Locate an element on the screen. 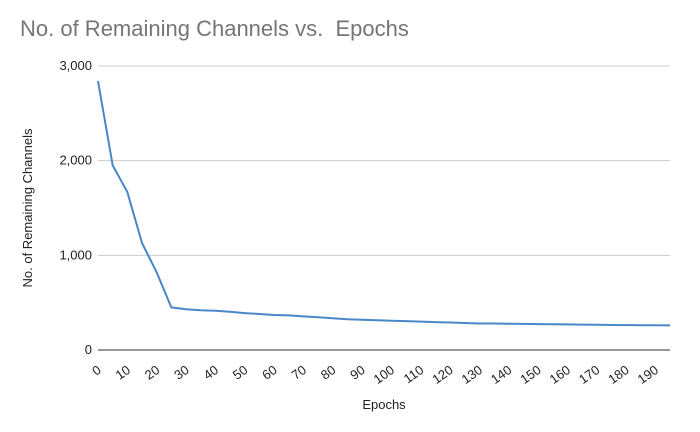 This screenshot has height=432, width=700. x-tick-label: 130 is located at coordinates (472, 374).